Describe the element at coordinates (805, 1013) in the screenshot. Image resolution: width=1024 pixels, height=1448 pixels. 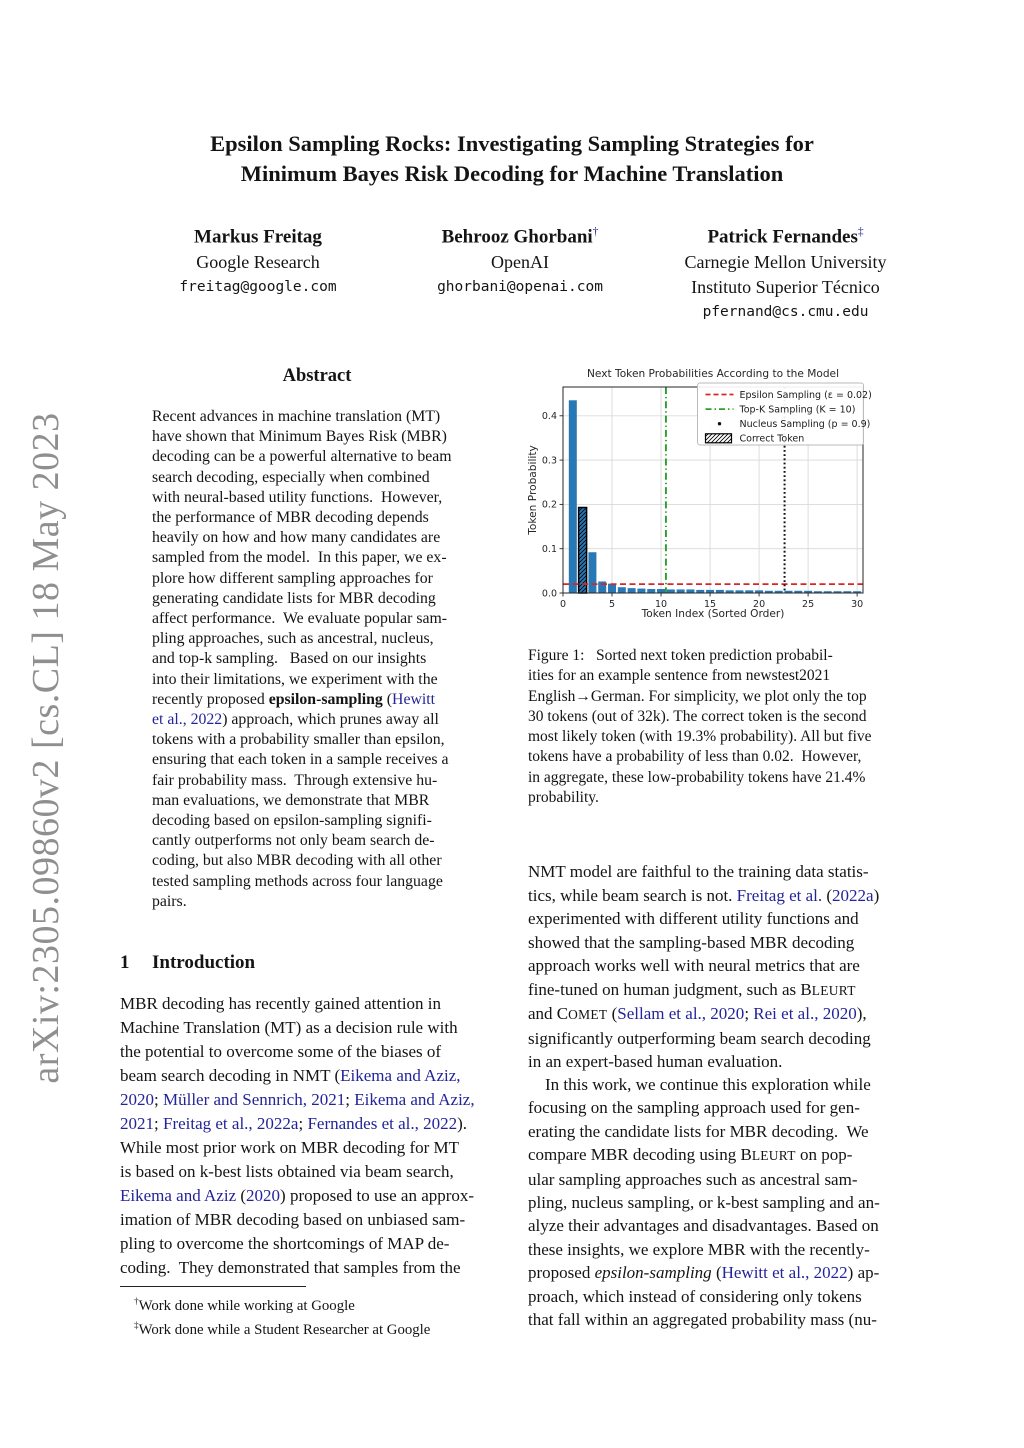
I see `citation-link: Rei et al., 2020` at that location.